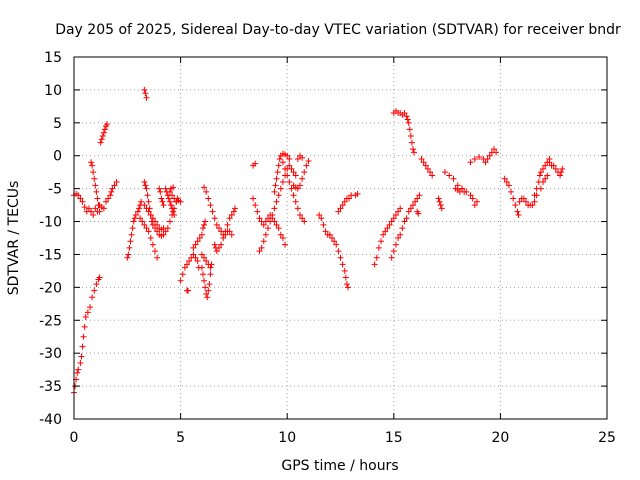 Image resolution: width=640 pixels, height=480 pixels. I want to click on data-series-s13, so click(175, 194).